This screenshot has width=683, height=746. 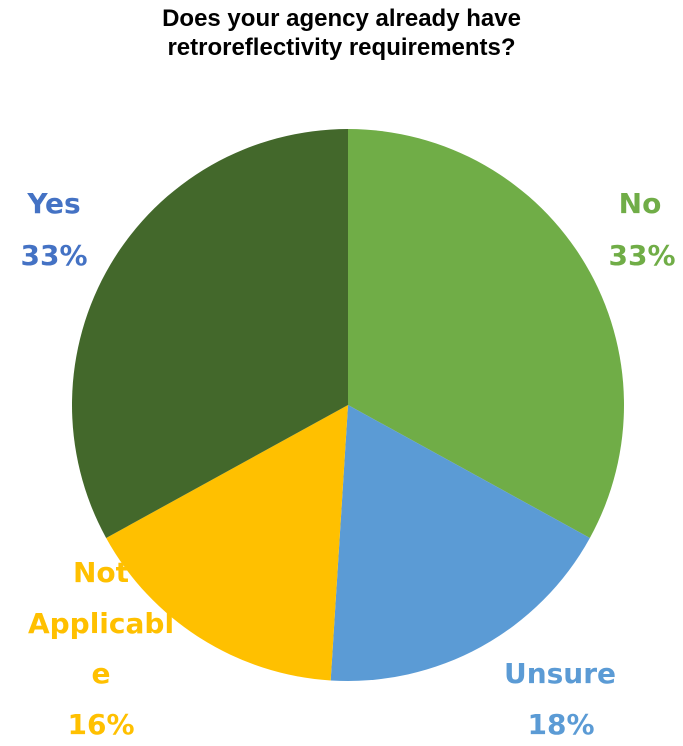 What do you see at coordinates (53, 255) in the screenshot?
I see `slice-percent-yes: 33%` at bounding box center [53, 255].